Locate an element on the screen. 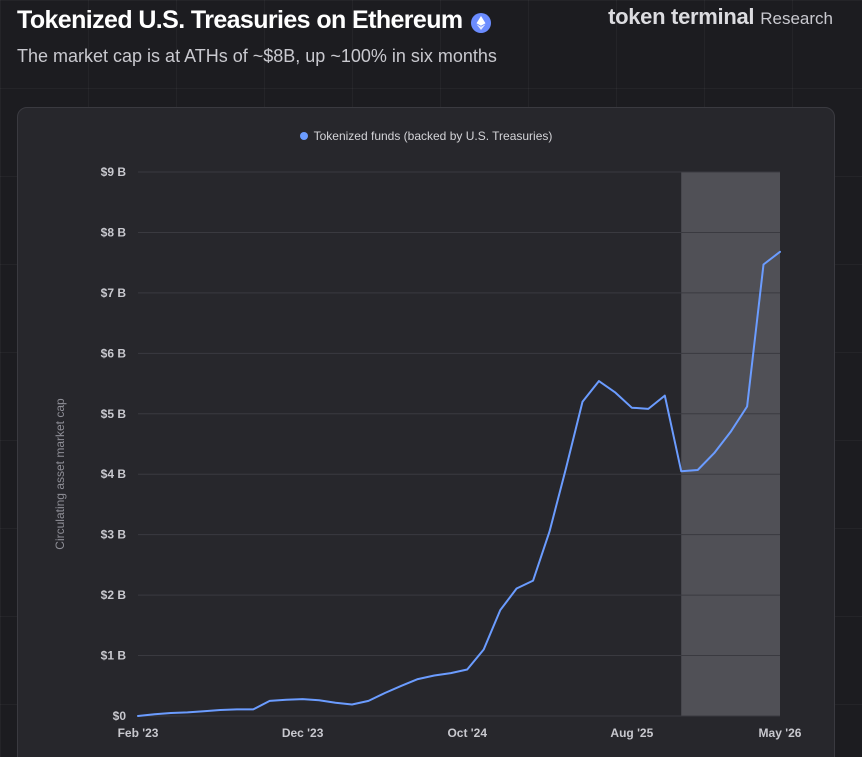  brand-suffix: Research is located at coordinates (796, 18).